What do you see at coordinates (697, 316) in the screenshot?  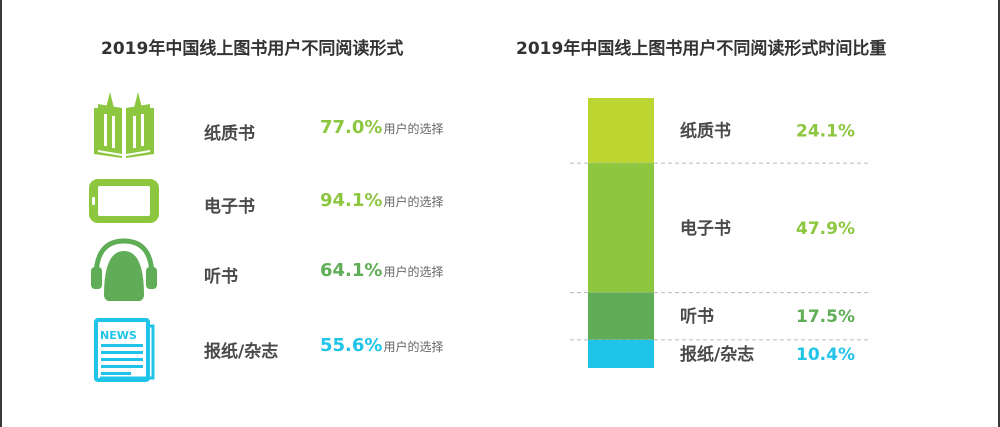 I see `category-label: 听书` at bounding box center [697, 316].